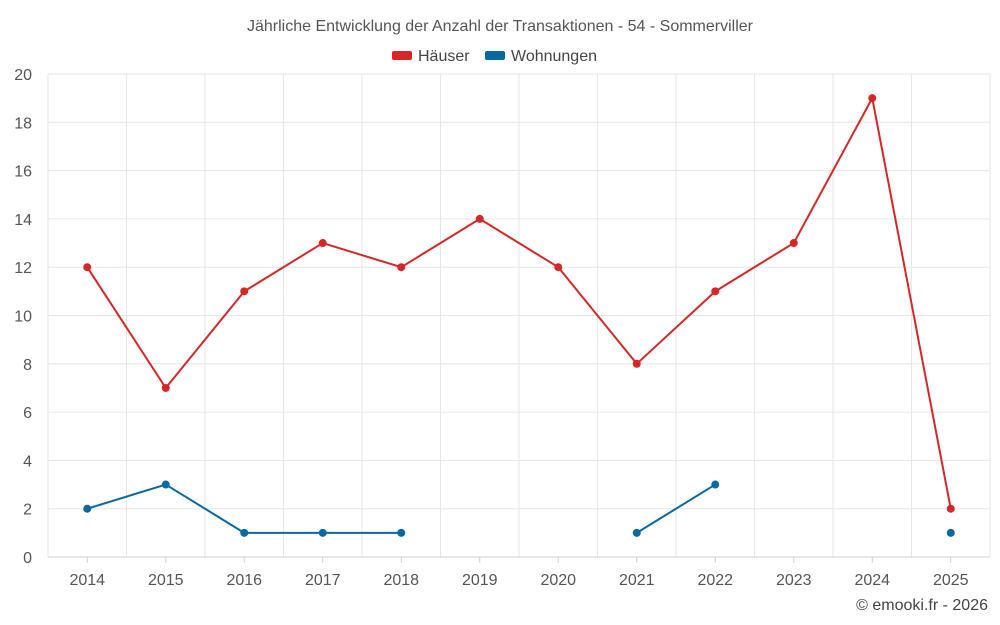 Image resolution: width=1000 pixels, height=625 pixels. I want to click on y-tick-label: 0, so click(27, 558).